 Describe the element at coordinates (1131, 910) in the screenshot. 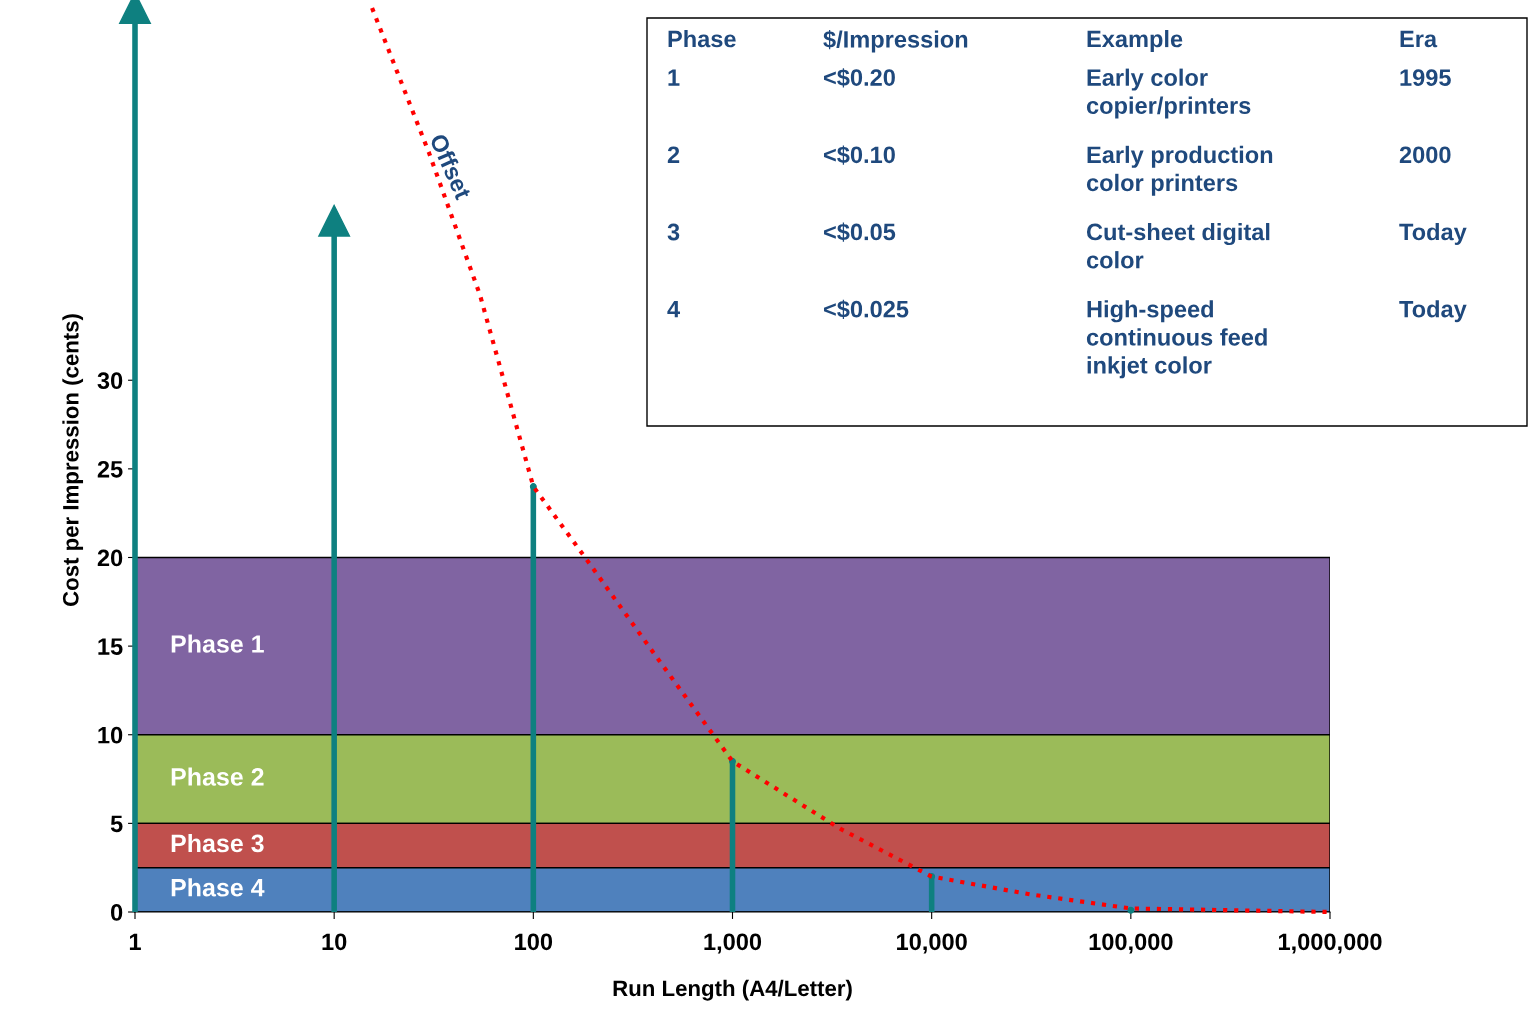

I see `point` at that location.